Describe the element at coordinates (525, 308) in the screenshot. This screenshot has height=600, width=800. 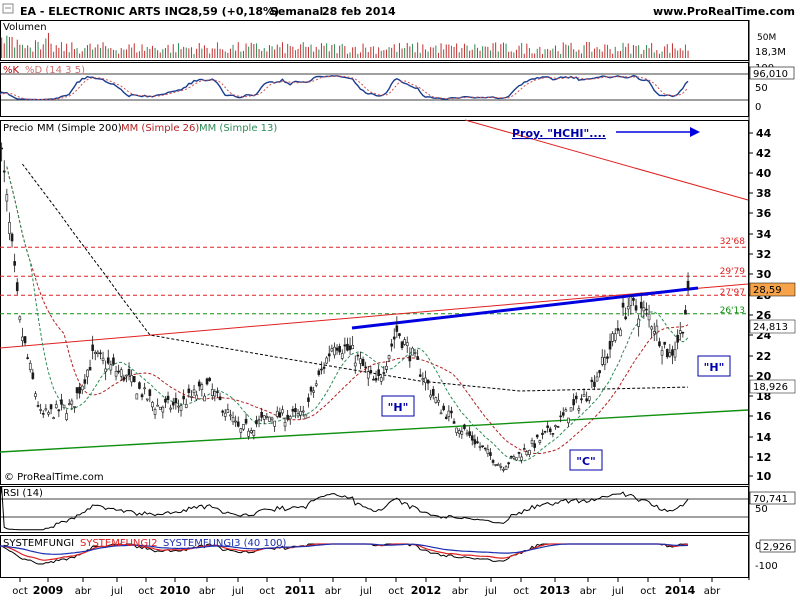
I see `blue-neckline` at that location.